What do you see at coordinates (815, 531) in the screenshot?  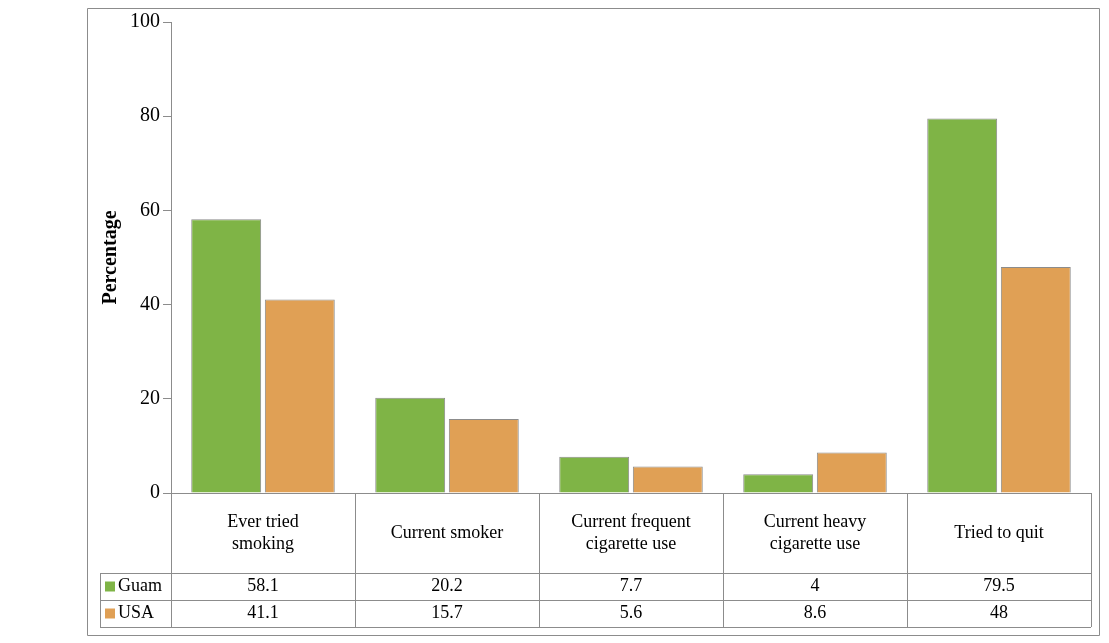 I see `x-tick-label: Current heavy cigarette use` at bounding box center [815, 531].